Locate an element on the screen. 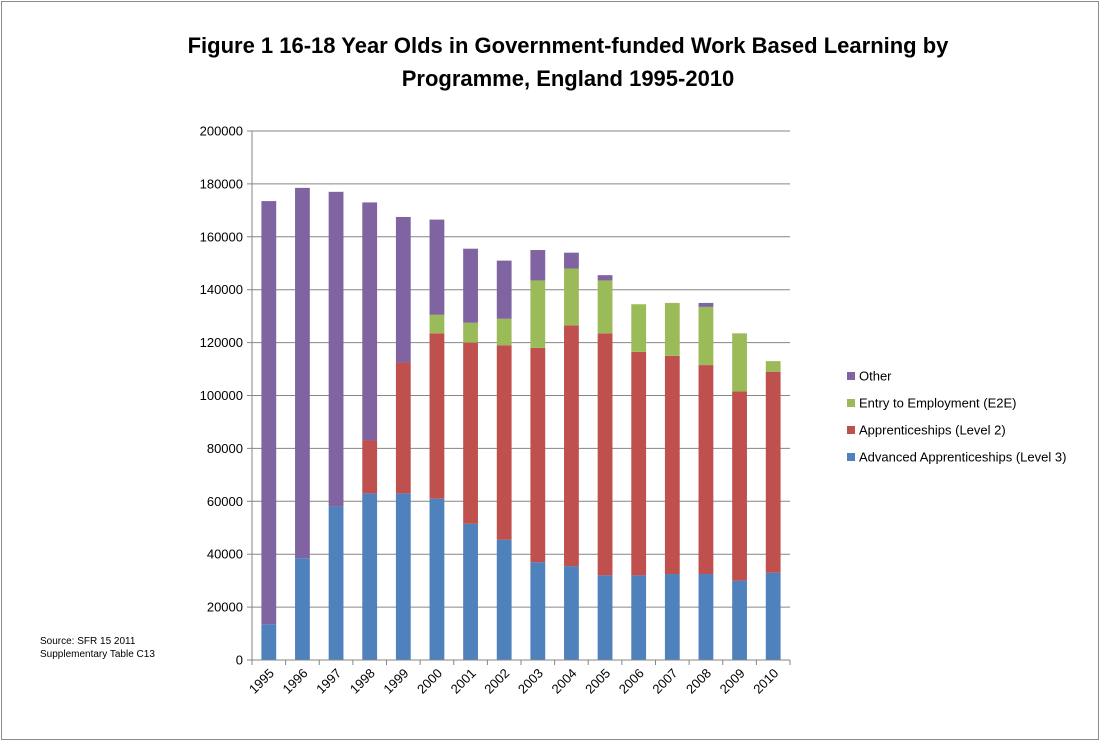 The image size is (1101, 743). y-tick-label: 140000 is located at coordinates (221, 289).